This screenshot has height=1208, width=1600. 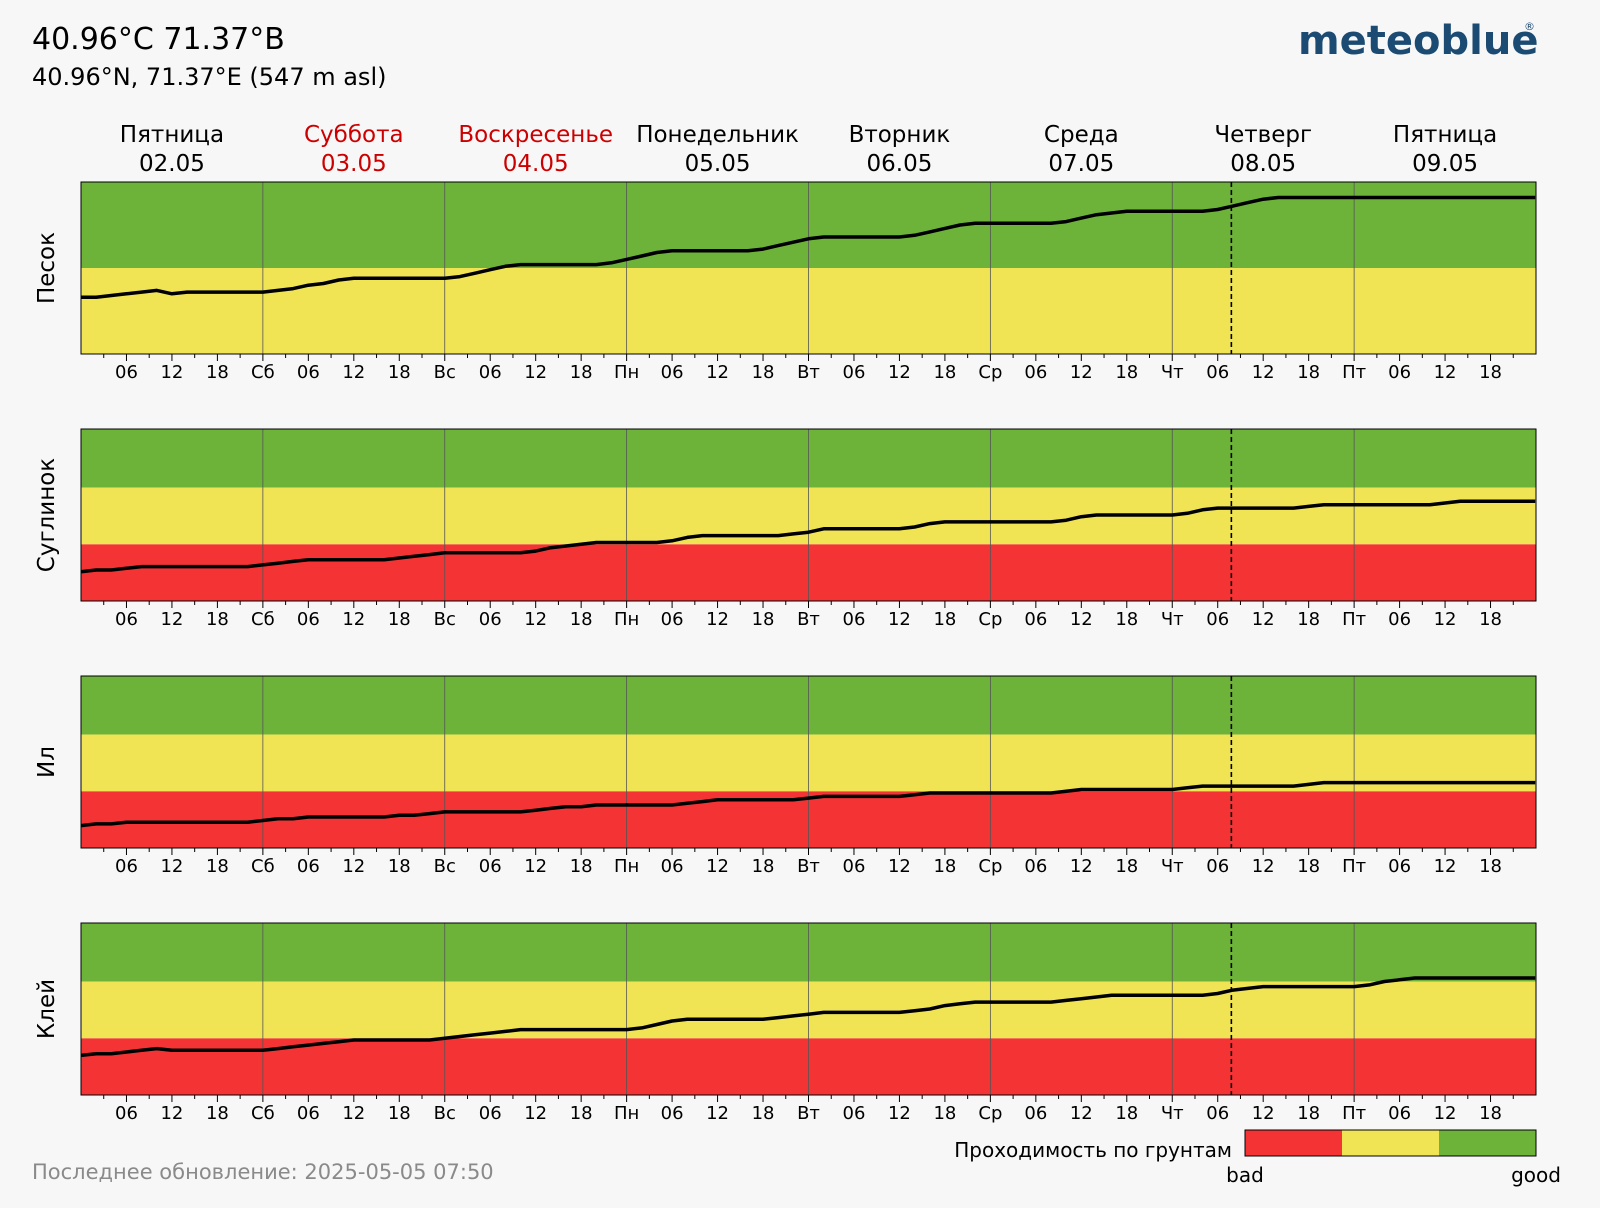 What do you see at coordinates (47, 762) in the screenshot?
I see `y-axis-label: Ил` at bounding box center [47, 762].